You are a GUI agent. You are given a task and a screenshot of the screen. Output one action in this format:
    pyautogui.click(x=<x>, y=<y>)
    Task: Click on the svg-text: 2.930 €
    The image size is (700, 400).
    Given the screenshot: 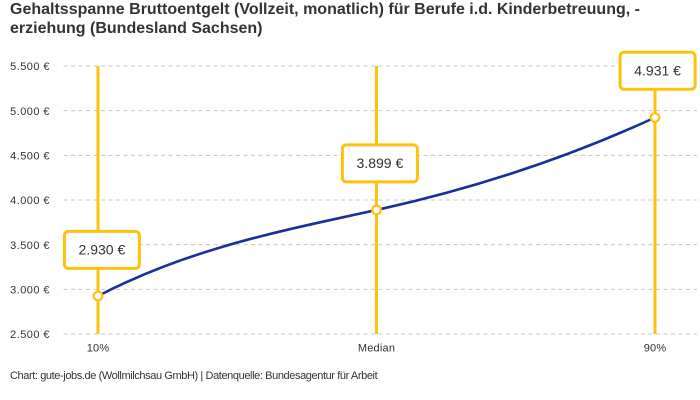 What is the action you would take?
    pyautogui.click(x=102, y=250)
    